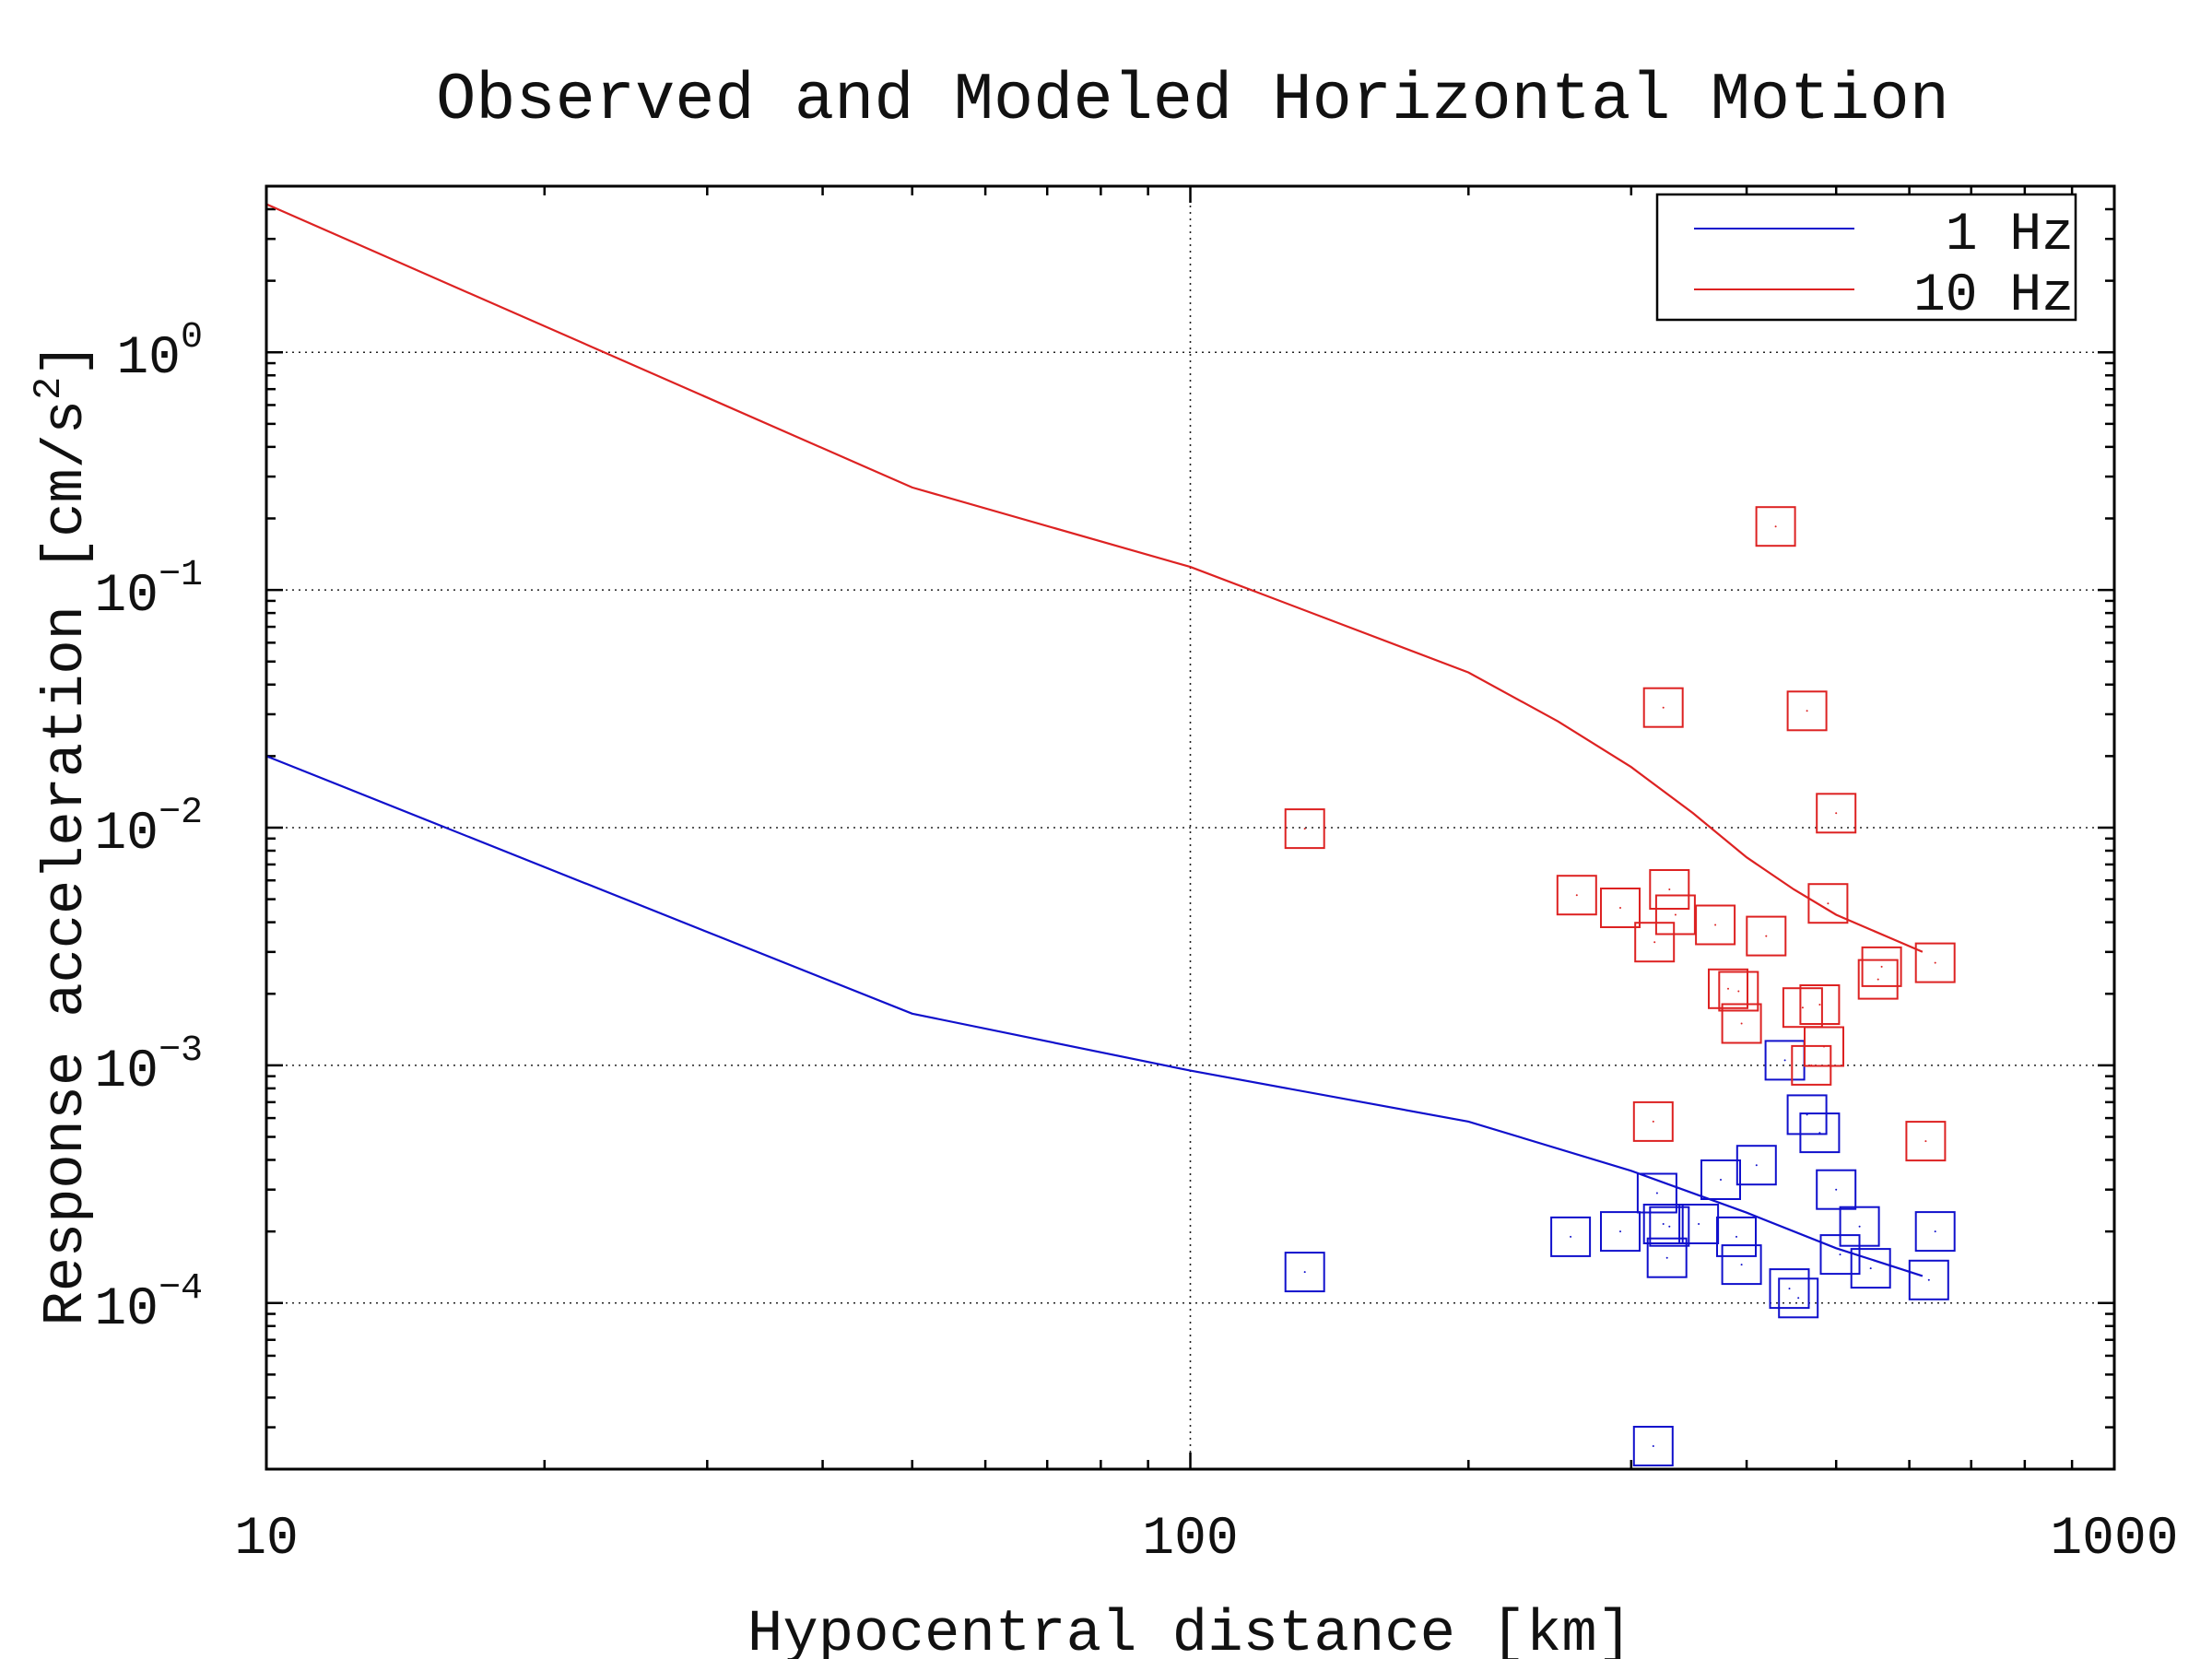 The width and height of the screenshot is (2212, 1659). I want to click on y-tick-labels: 10⁰ 10⁻¹ 10⁻² 10⁻³ 10⁻⁴, so click(148, 828).